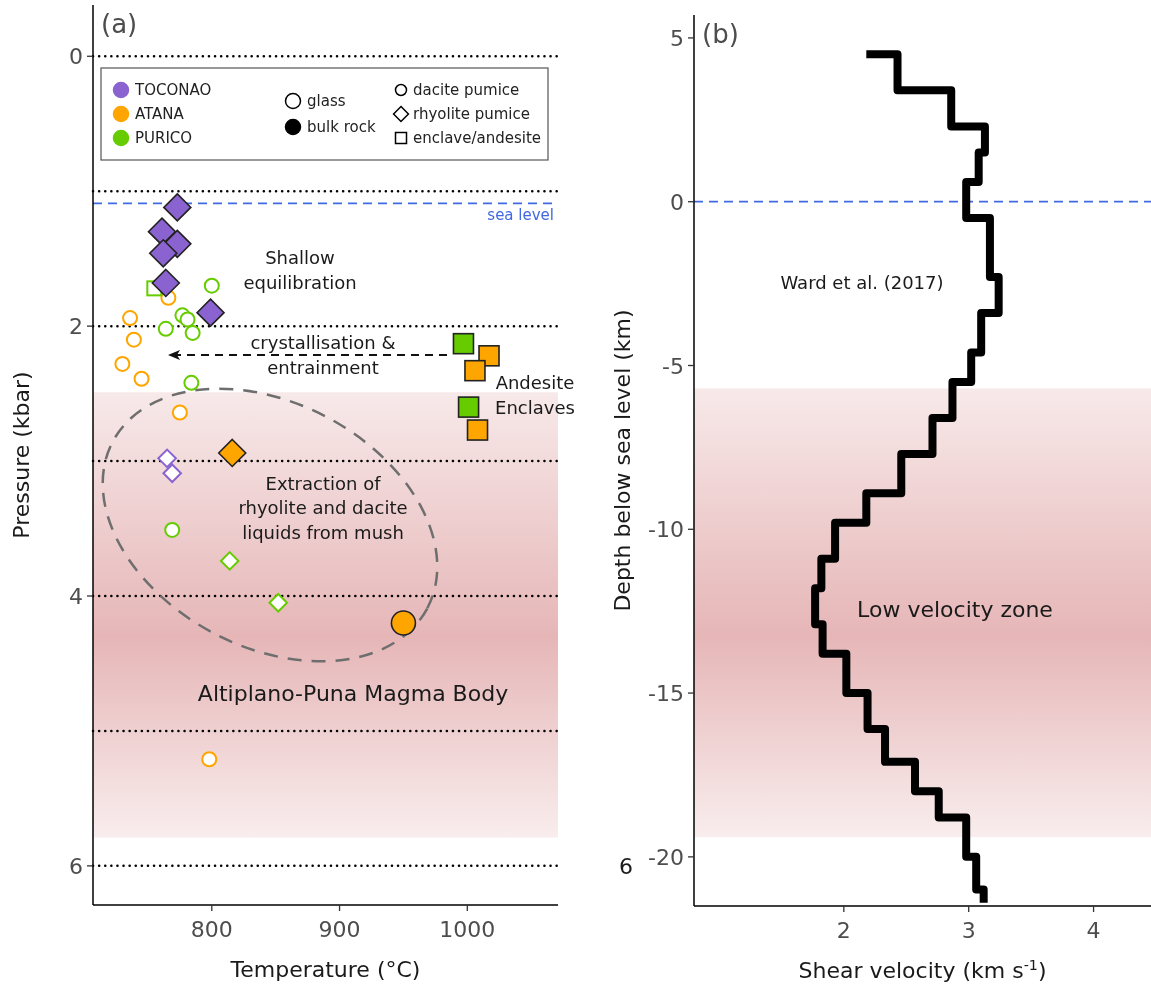 The height and width of the screenshot is (984, 1151). What do you see at coordinates (164, 138) in the screenshot?
I see `legend-label: PURICO` at bounding box center [164, 138].